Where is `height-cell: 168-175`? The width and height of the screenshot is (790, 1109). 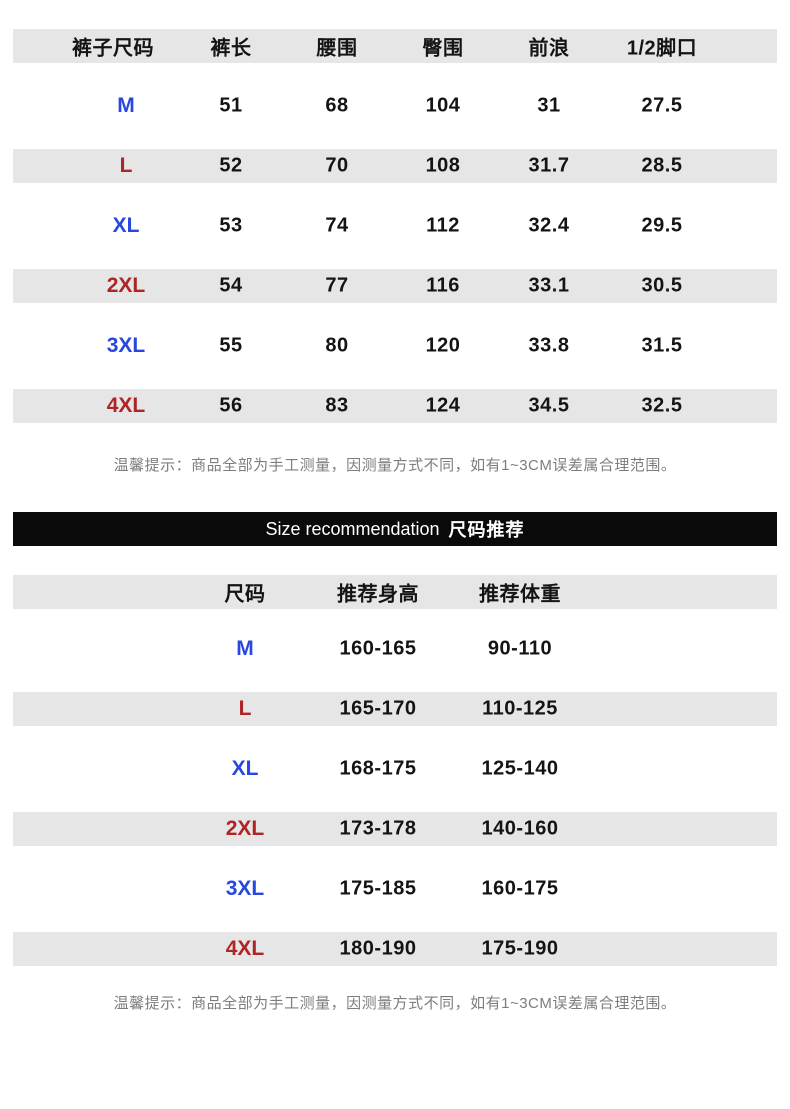
height-cell: 168-175 is located at coordinates (378, 768).